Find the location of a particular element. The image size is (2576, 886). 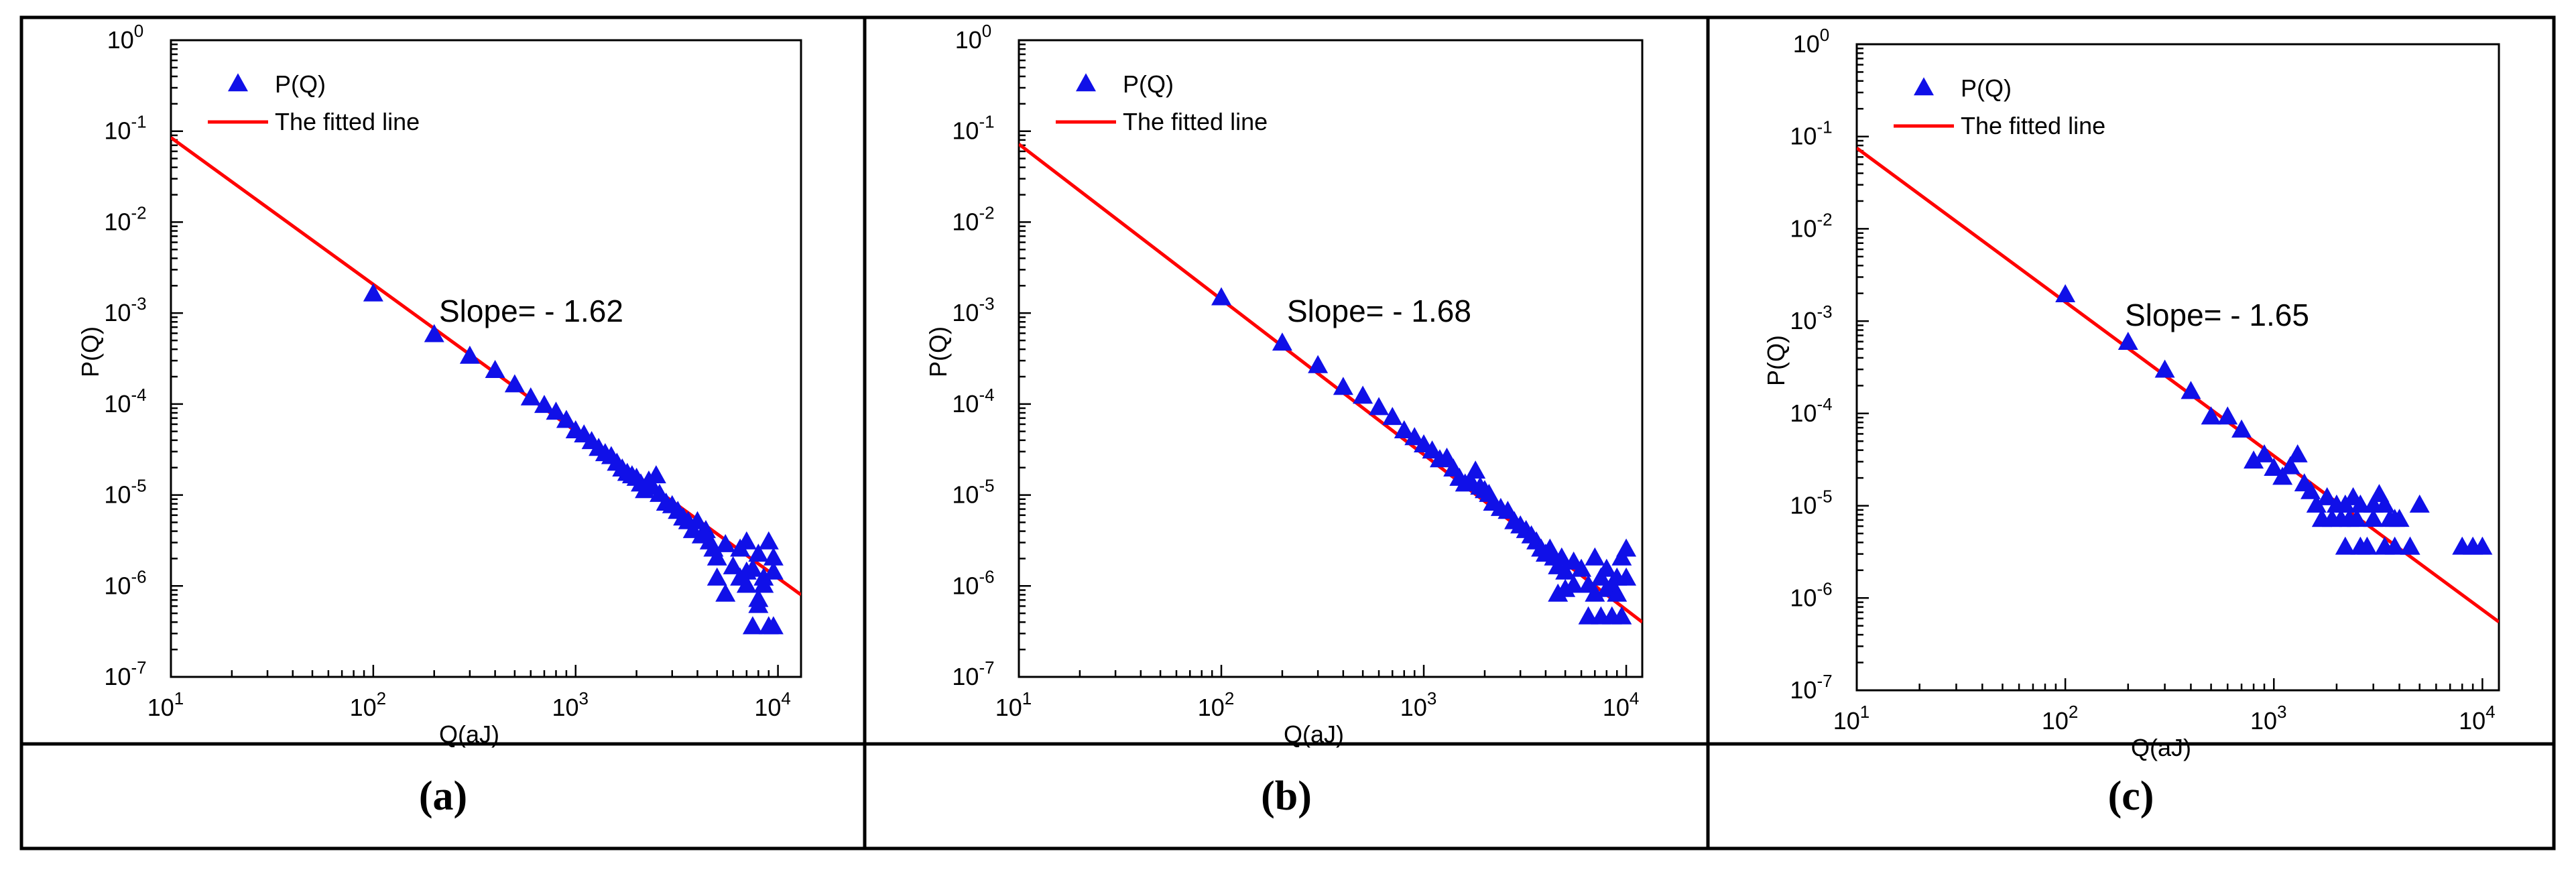

y-tick-label: 10⁻⁷ is located at coordinates (1811, 687).